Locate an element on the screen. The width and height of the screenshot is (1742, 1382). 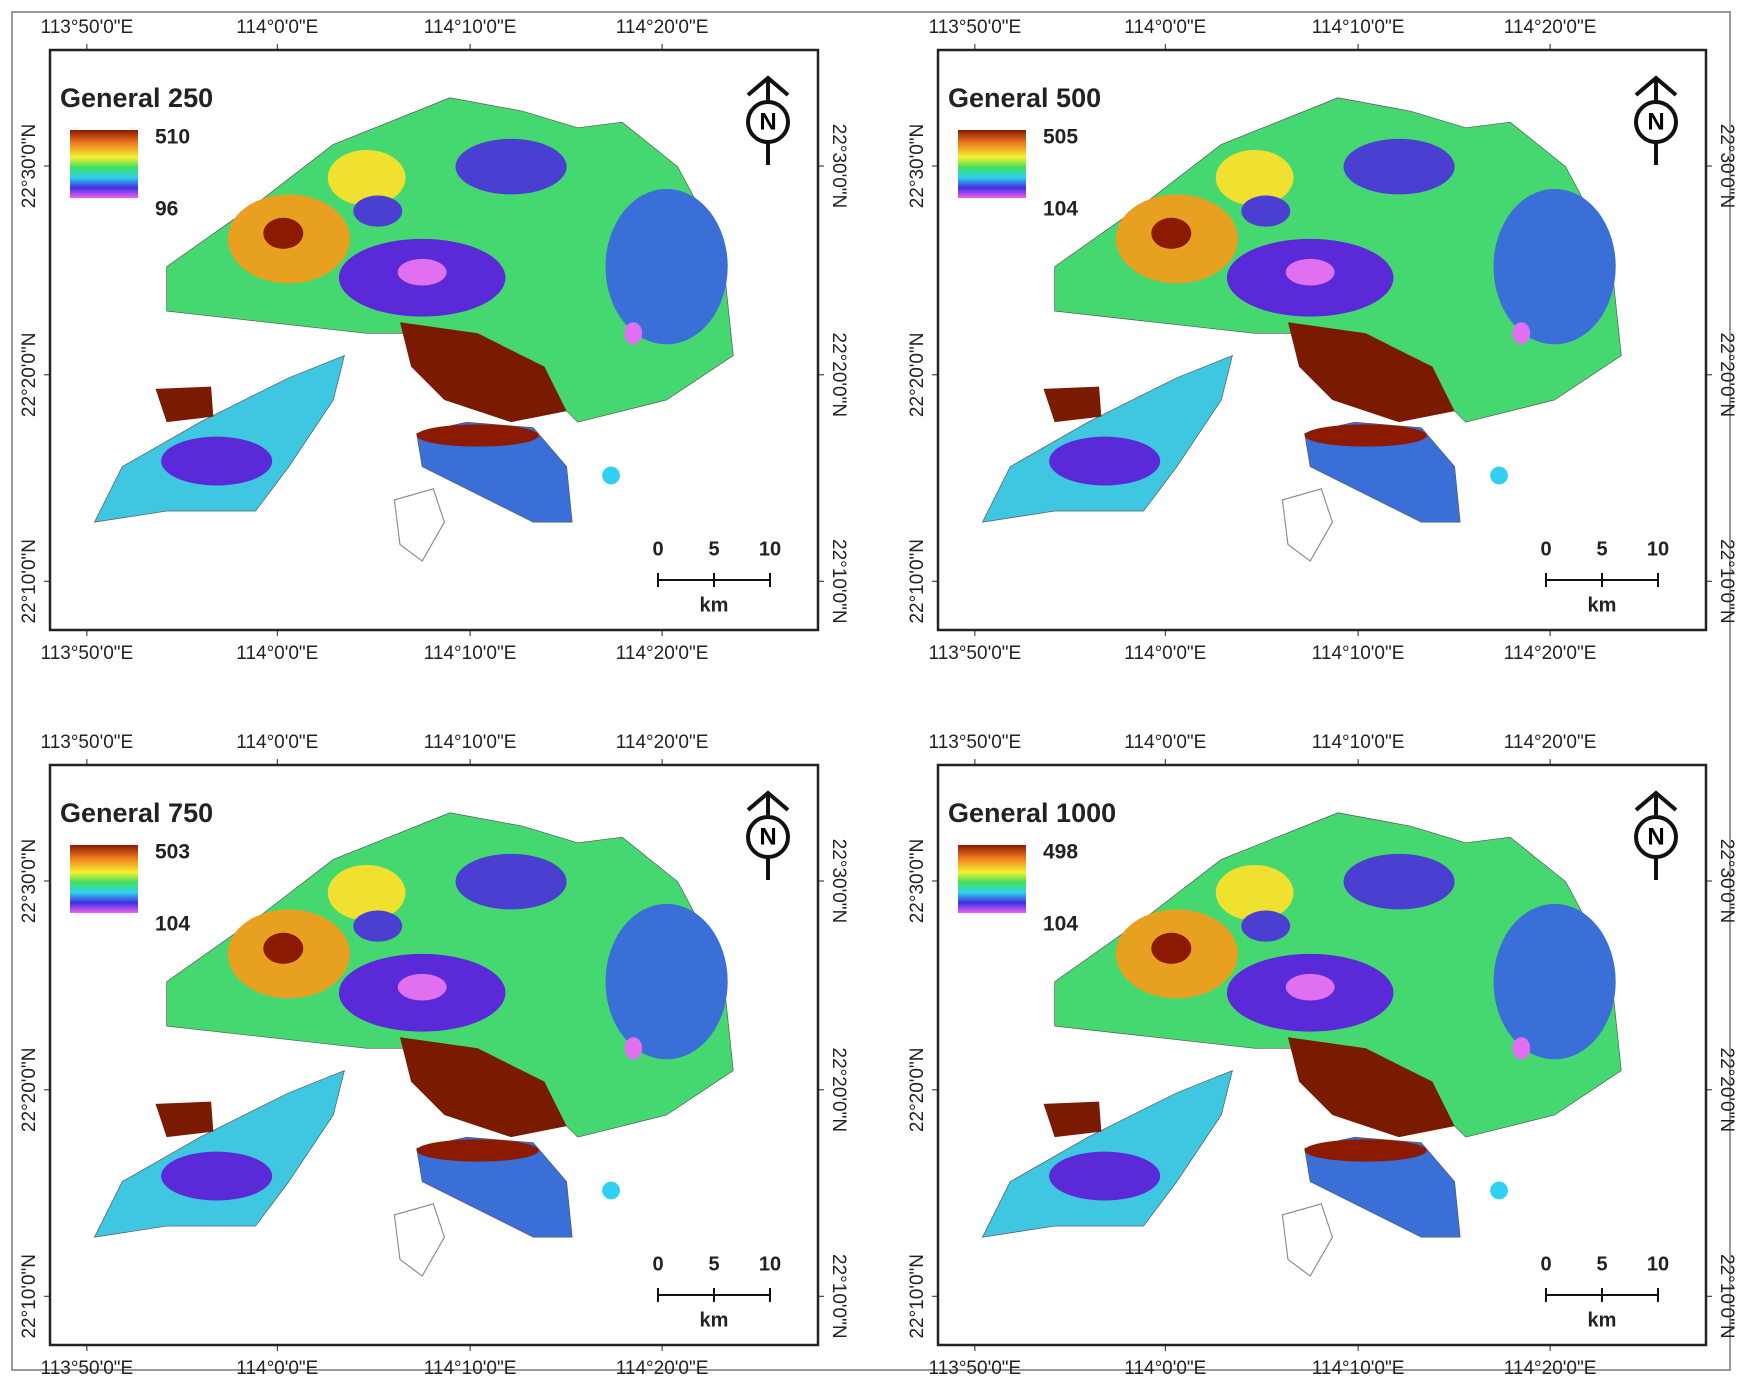
legend-max: 503 is located at coordinates (172, 852).